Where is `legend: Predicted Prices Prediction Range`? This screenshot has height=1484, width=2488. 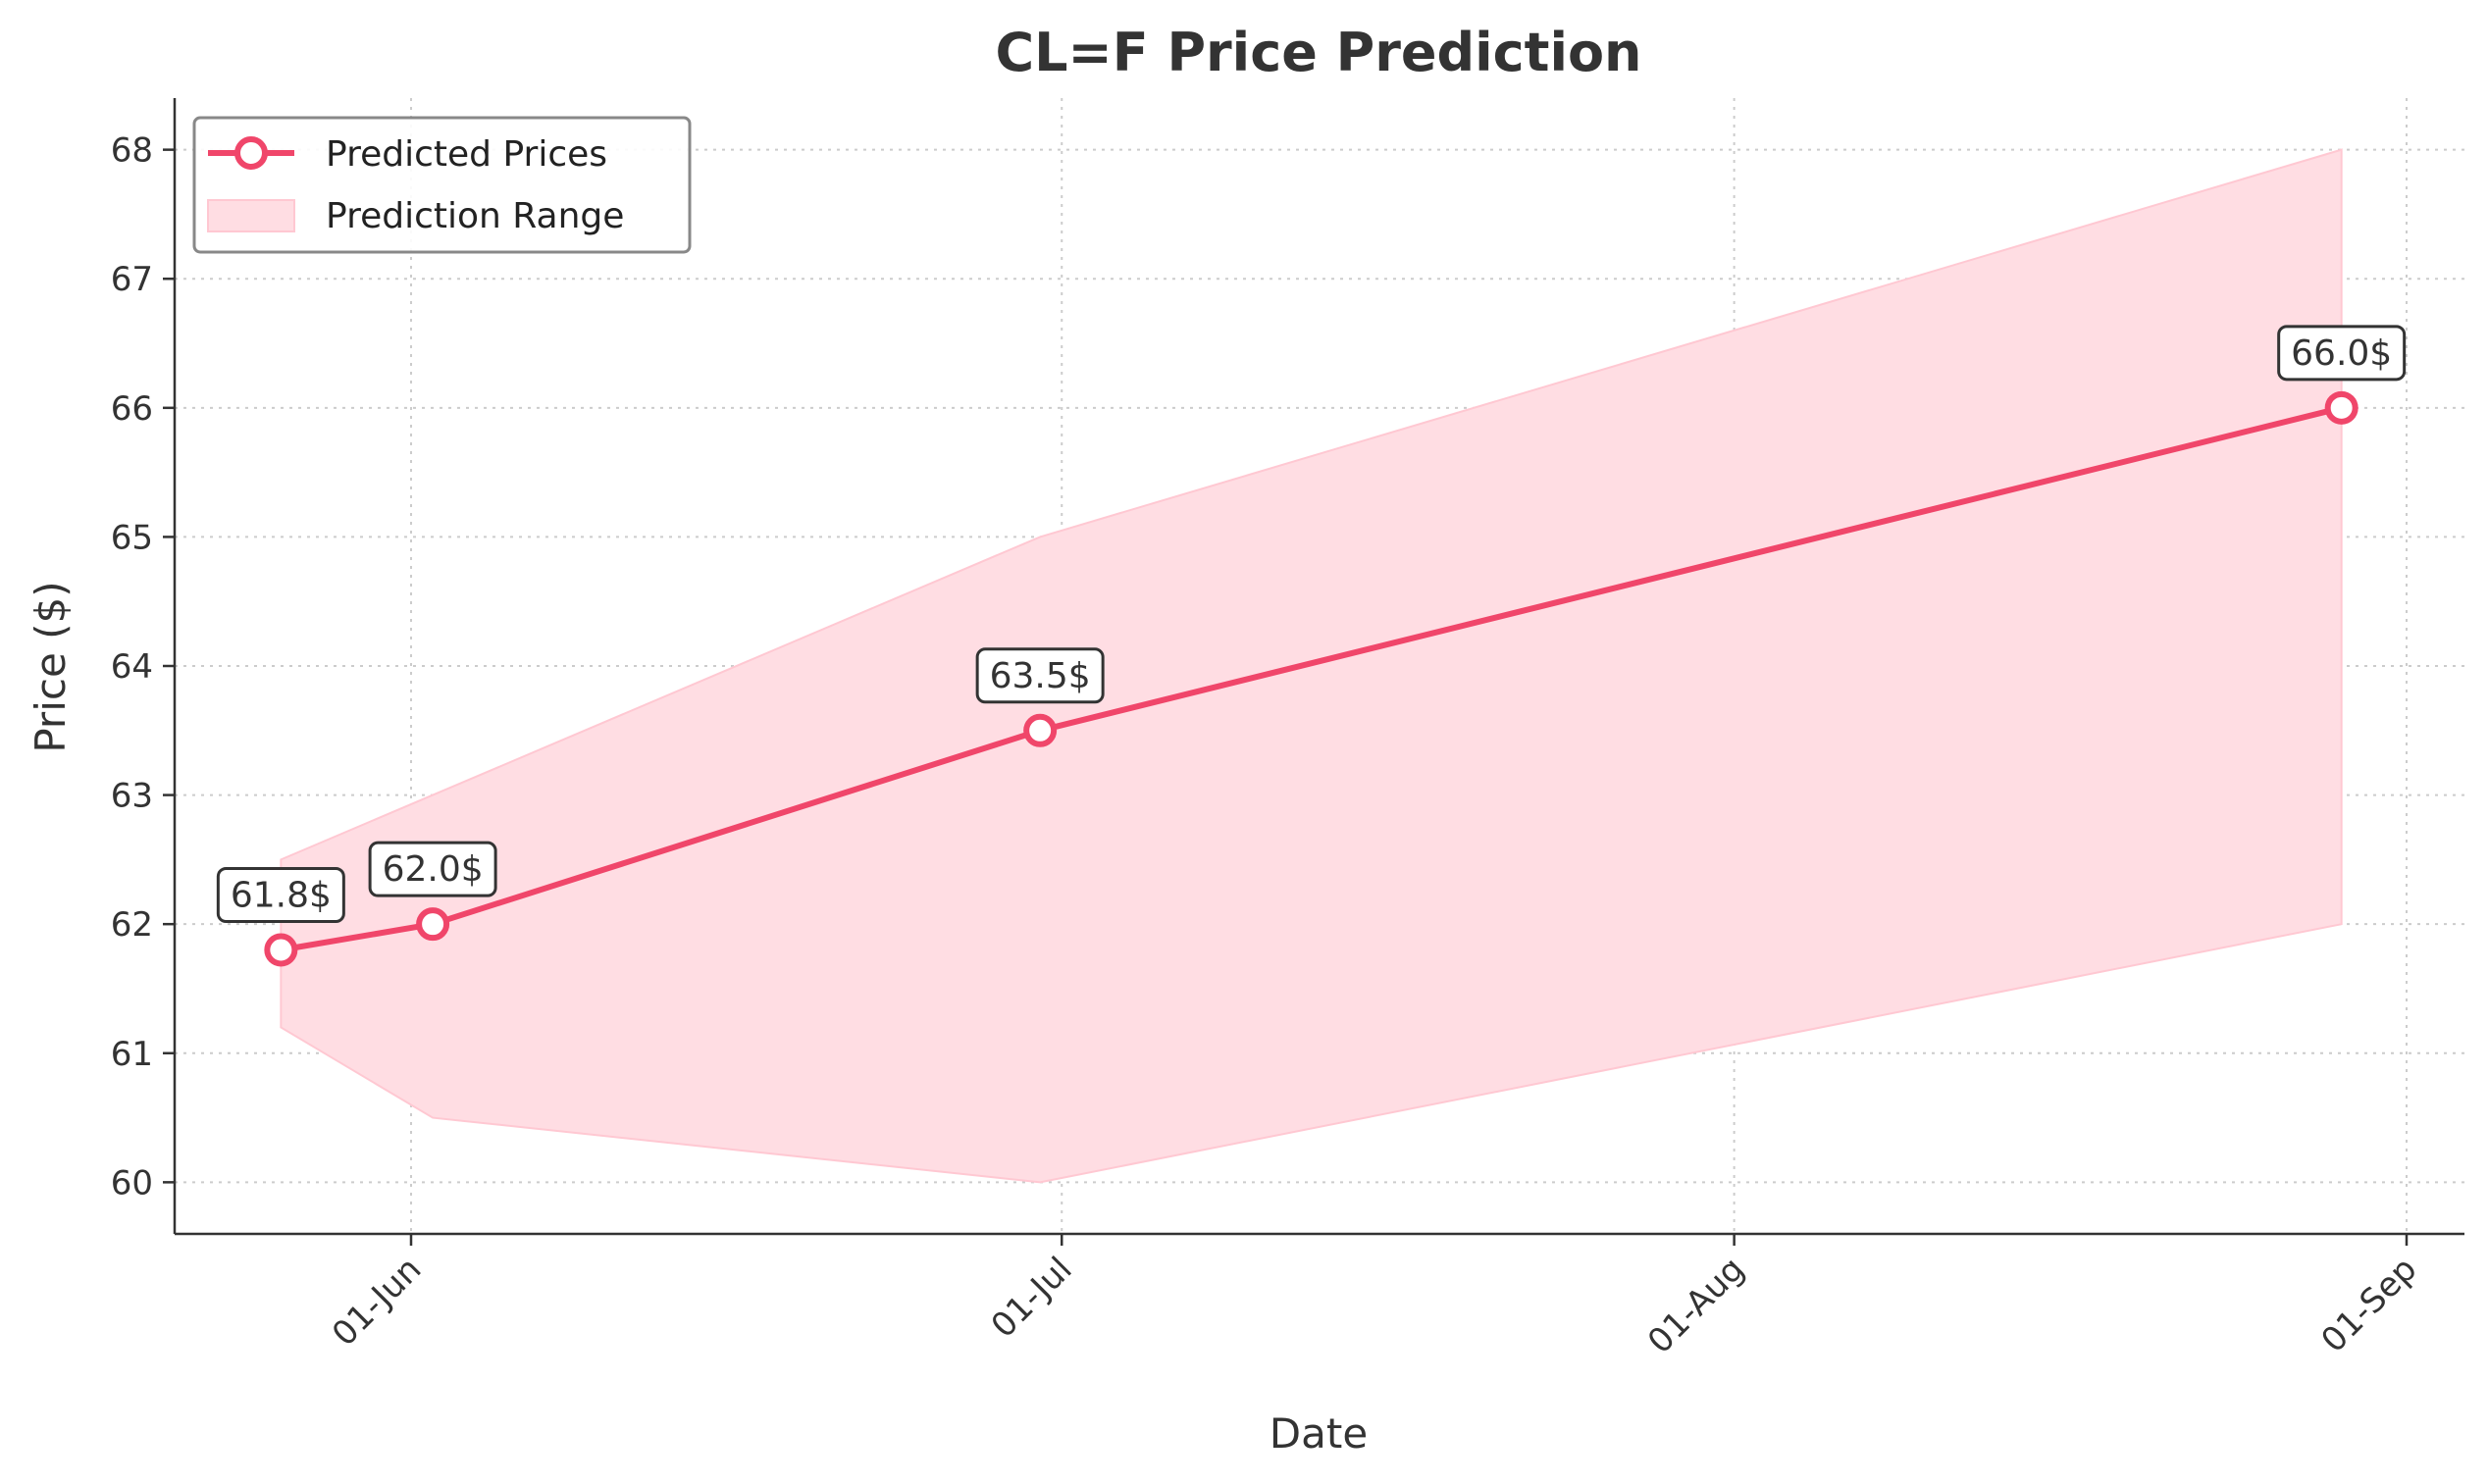 legend: Predicted Prices Prediction Range is located at coordinates (442, 185).